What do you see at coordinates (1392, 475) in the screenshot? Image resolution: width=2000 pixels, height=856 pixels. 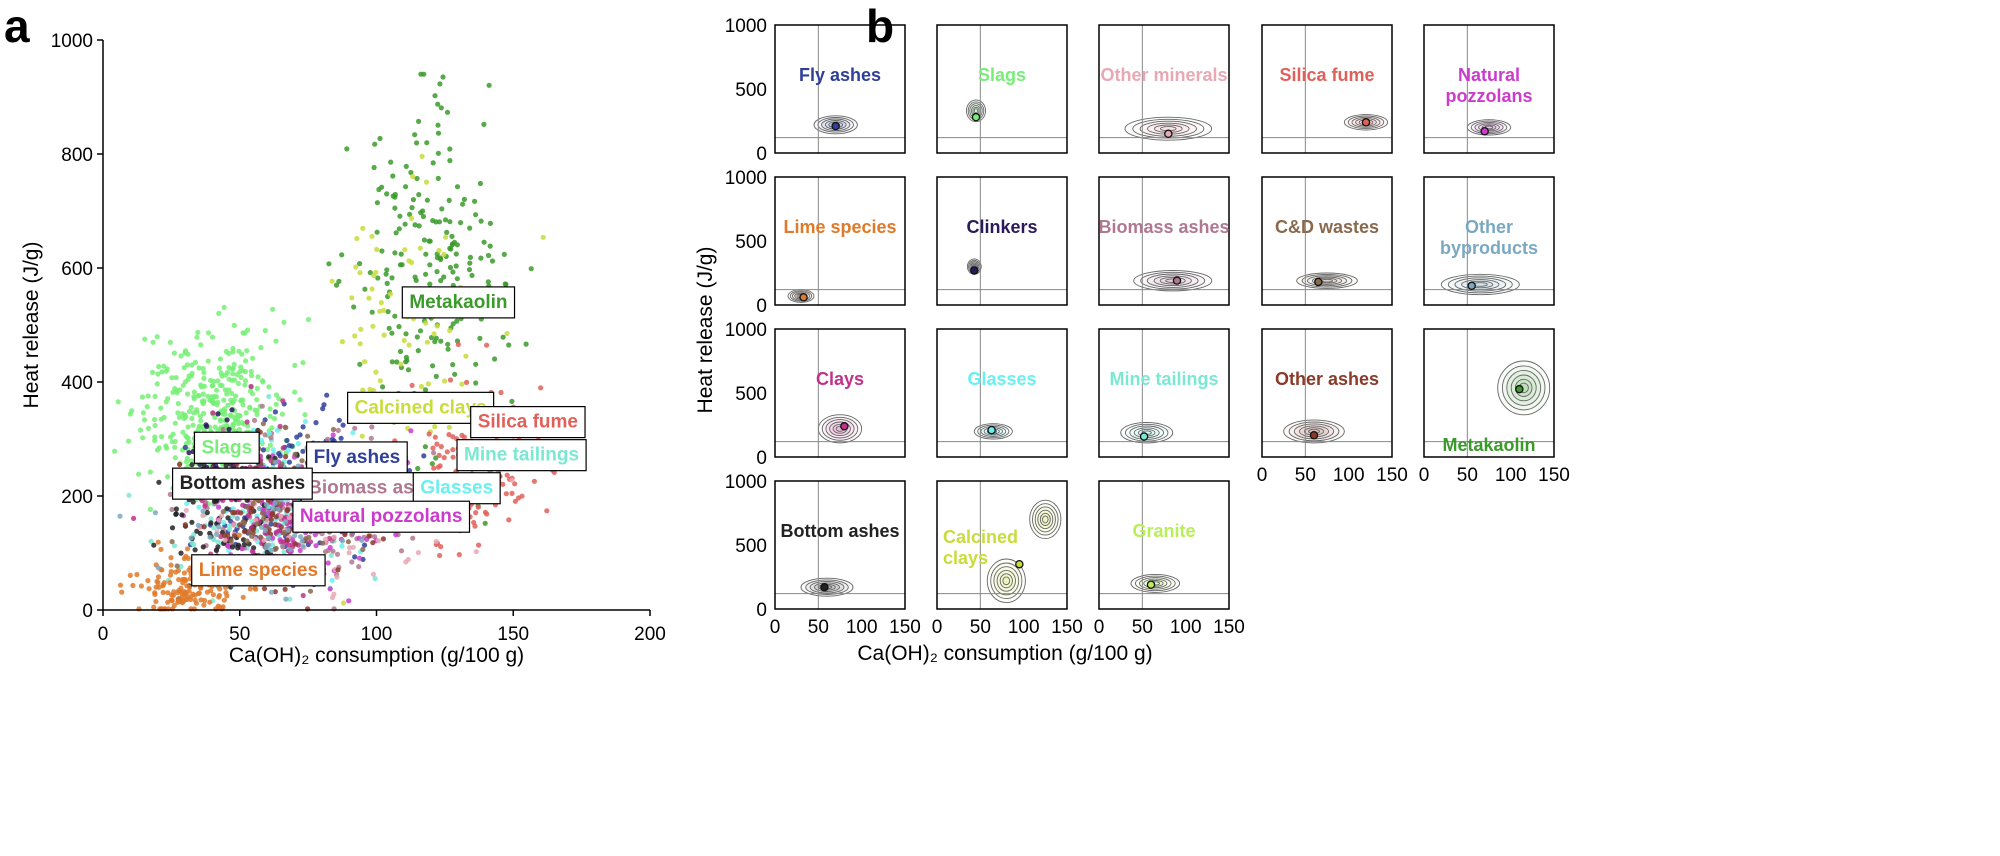 I see `x-tick-label: 150` at bounding box center [1392, 475].